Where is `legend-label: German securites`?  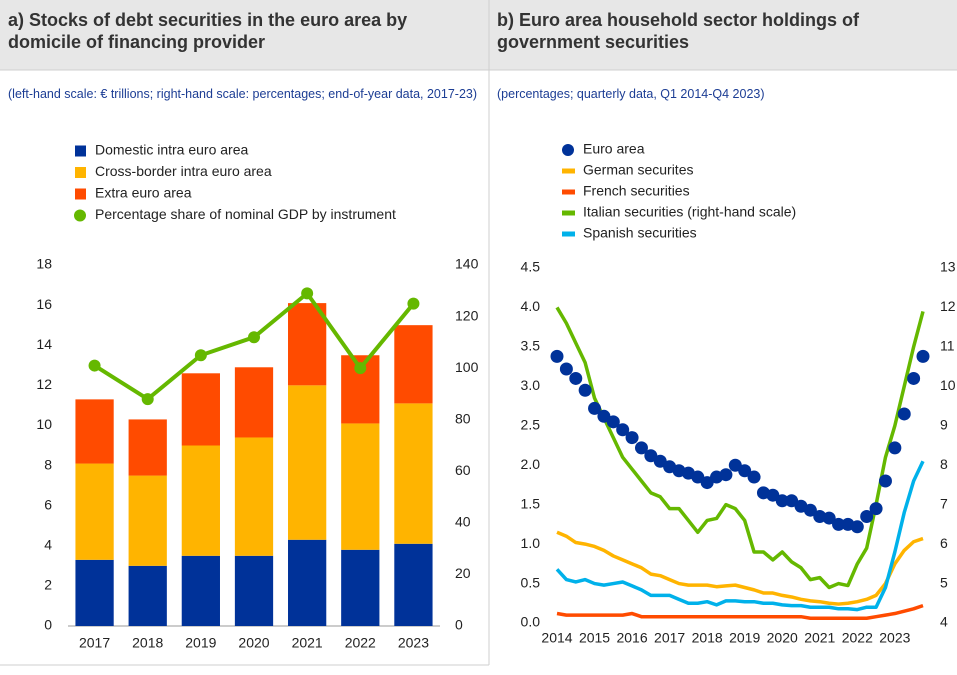
legend-label: German securites is located at coordinates (638, 170).